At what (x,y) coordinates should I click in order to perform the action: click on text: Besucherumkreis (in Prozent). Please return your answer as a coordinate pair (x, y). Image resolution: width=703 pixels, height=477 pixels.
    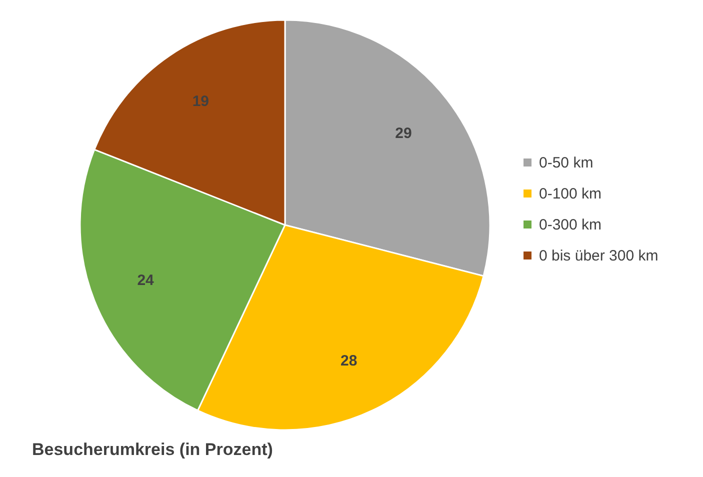
    Looking at the image, I should click on (152, 449).